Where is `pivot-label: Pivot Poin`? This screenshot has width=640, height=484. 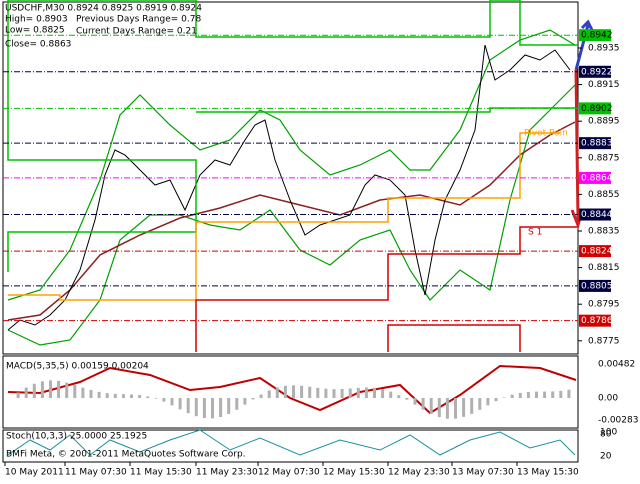 pivot-label: Pivot Poin is located at coordinates (546, 134).